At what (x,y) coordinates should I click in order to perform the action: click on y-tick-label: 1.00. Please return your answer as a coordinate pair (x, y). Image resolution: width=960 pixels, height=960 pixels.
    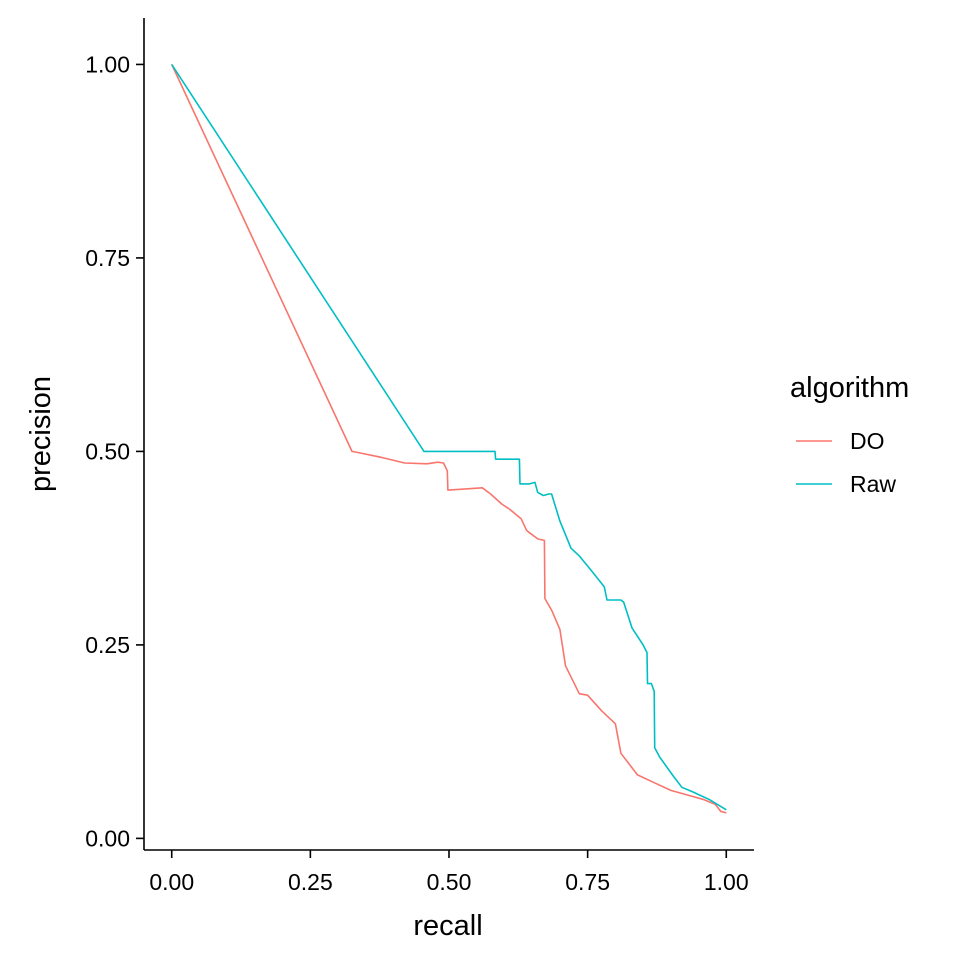
    Looking at the image, I should click on (107, 64).